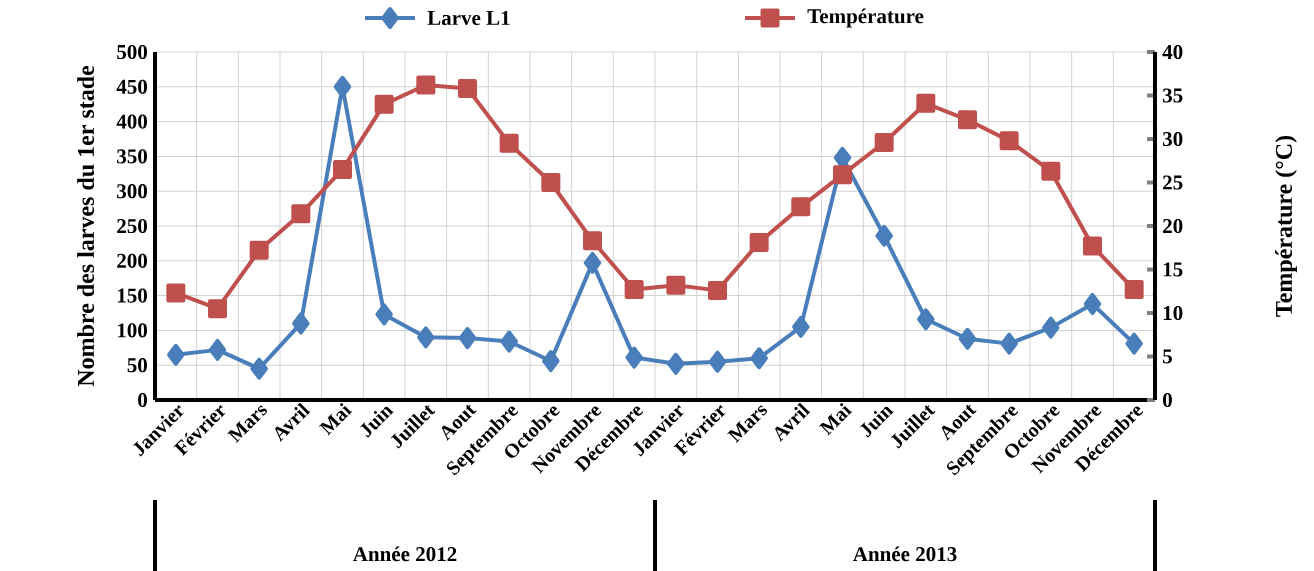 The width and height of the screenshot is (1314, 571). What do you see at coordinates (132, 52) in the screenshot?
I see `y-tick-label: 500` at bounding box center [132, 52].